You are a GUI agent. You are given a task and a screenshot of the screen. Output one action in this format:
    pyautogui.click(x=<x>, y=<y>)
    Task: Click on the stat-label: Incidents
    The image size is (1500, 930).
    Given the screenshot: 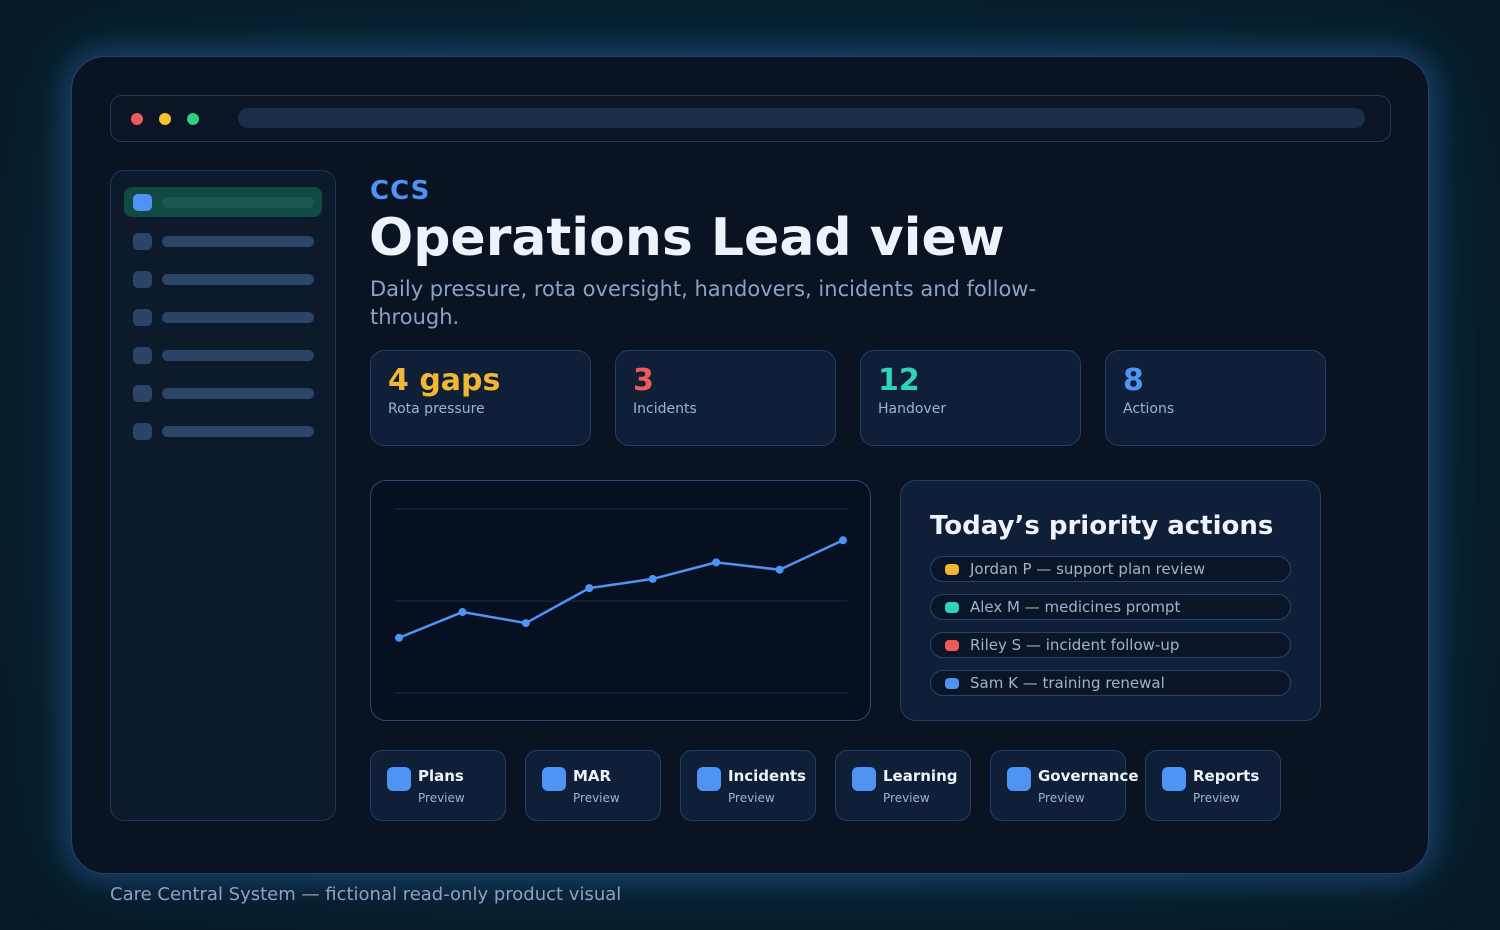 What is the action you would take?
    pyautogui.click(x=665, y=409)
    